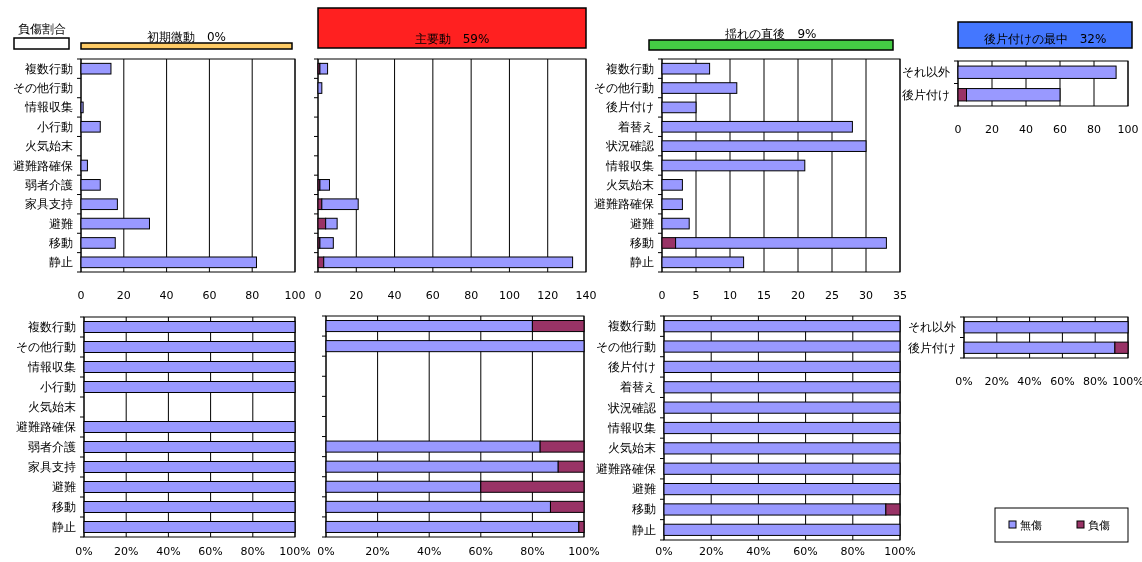 This screenshot has width=1142, height=562. I want to click on text: 負傷割合, so click(42, 29).